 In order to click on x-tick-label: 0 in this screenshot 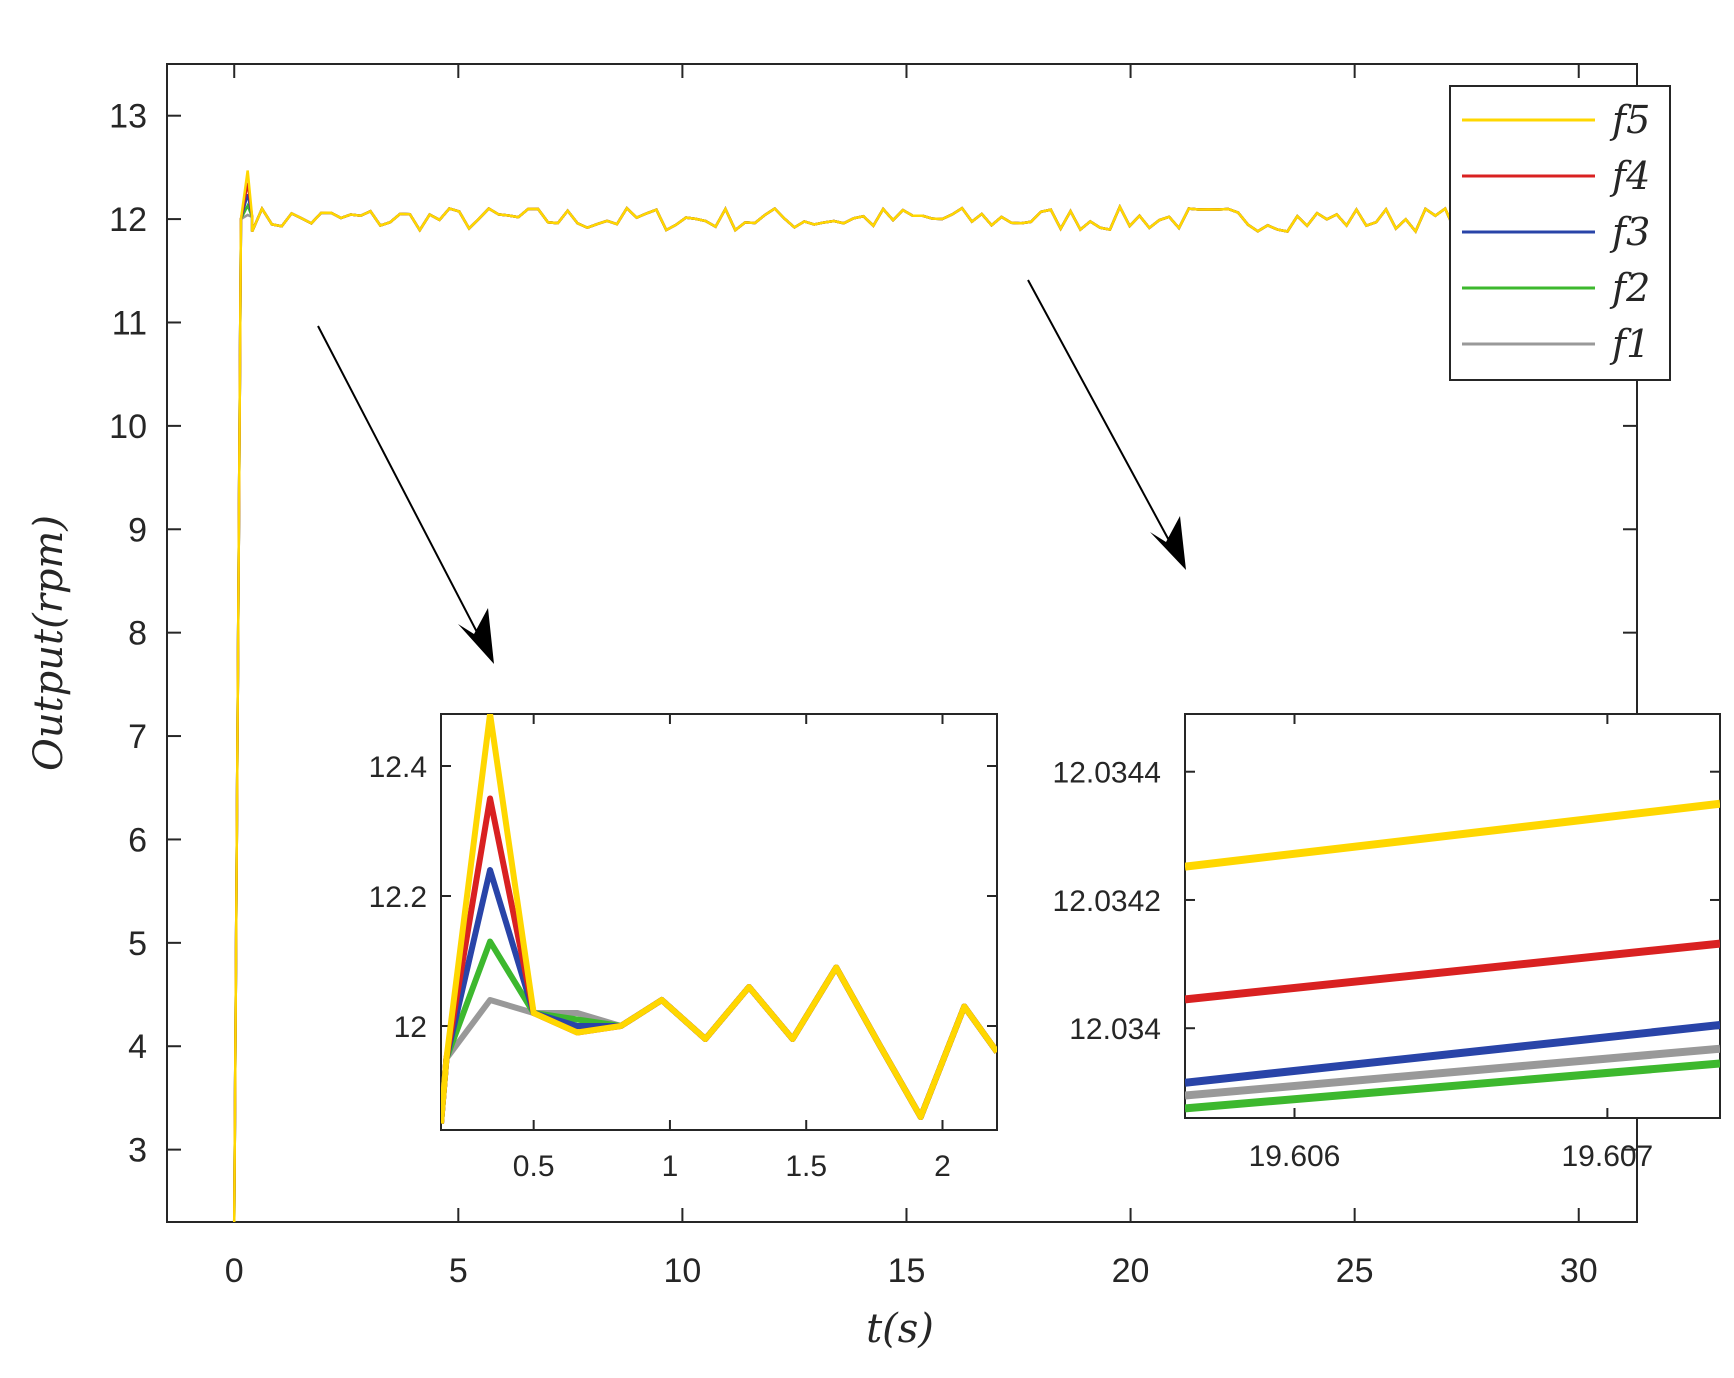, I will do `click(234, 1271)`.